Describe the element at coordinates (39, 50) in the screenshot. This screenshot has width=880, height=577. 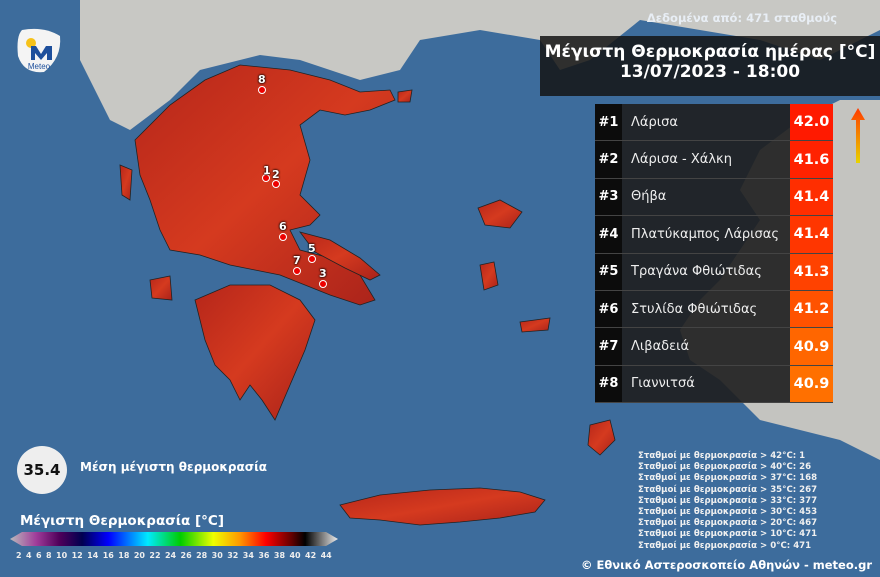
I see `meteo-logo: Meteo` at that location.